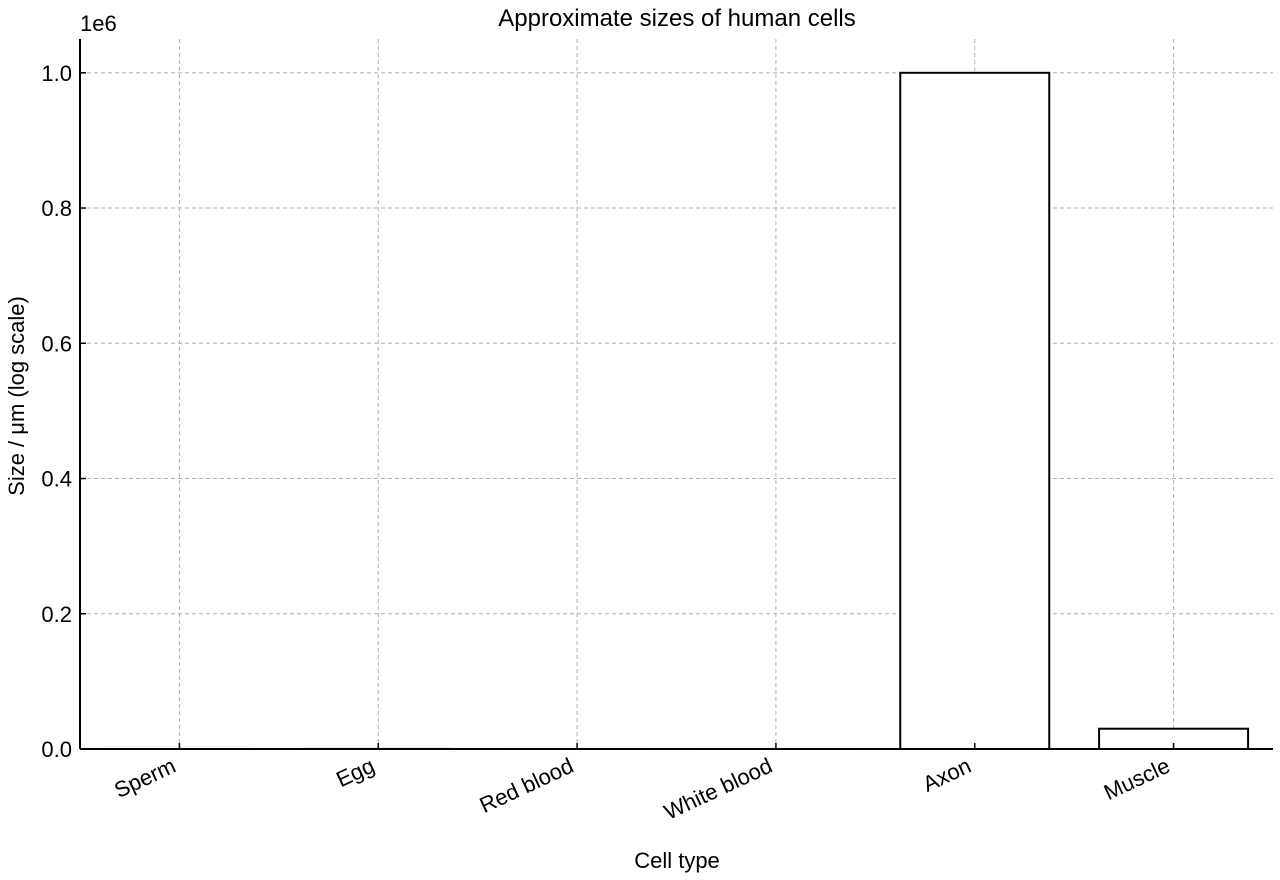  Describe the element at coordinates (677, 860) in the screenshot. I see `x-axis-label: Cell type` at that location.